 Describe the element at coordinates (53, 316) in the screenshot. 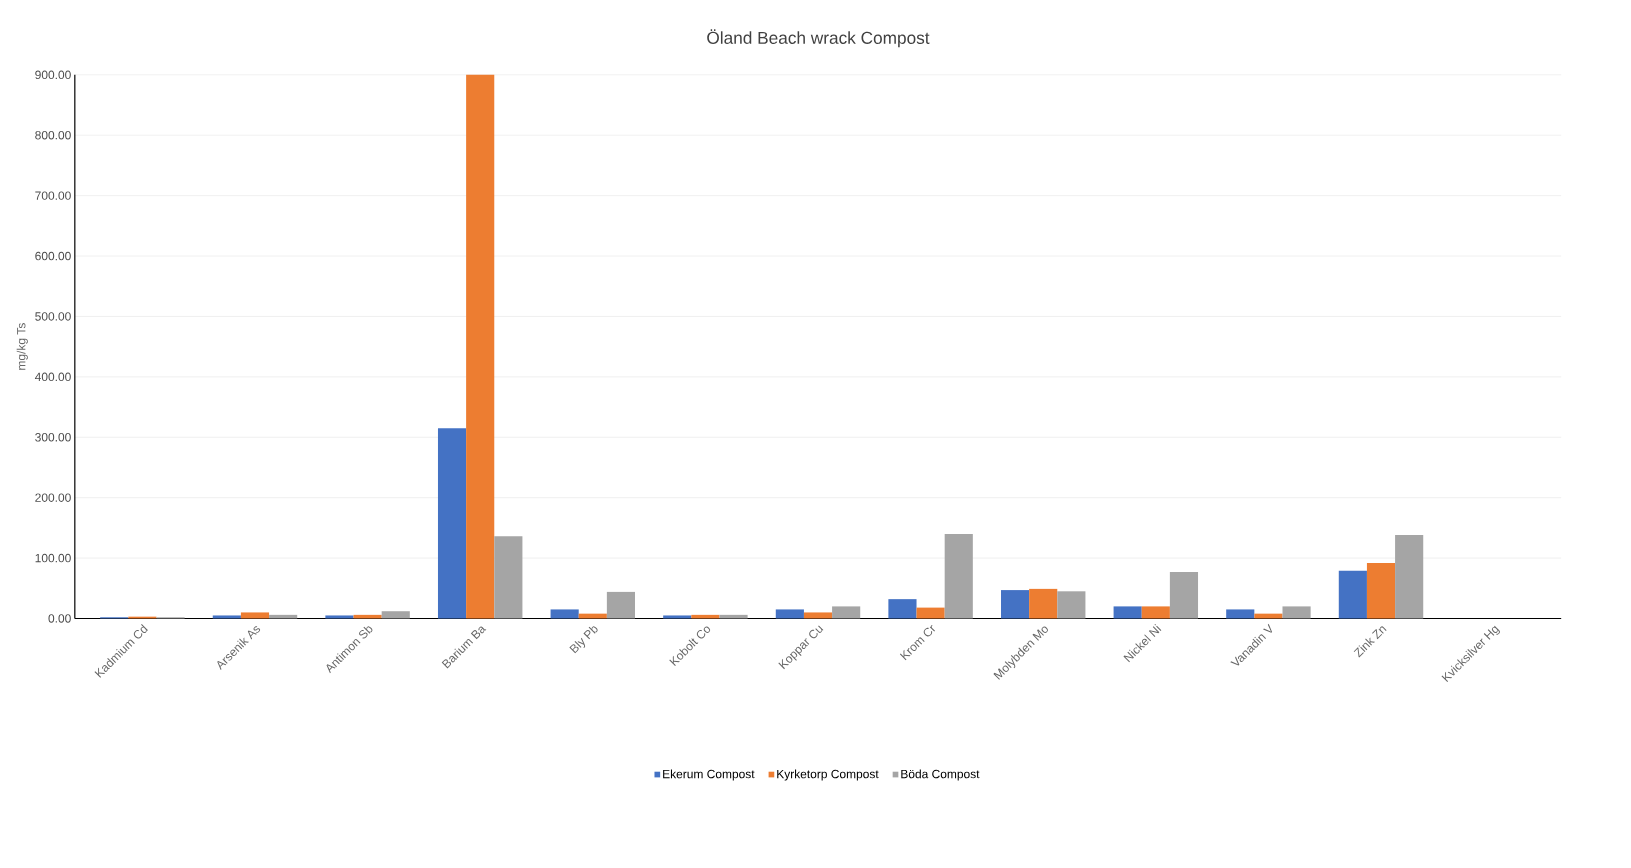

I see `y-tick-label: 500.00` at that location.